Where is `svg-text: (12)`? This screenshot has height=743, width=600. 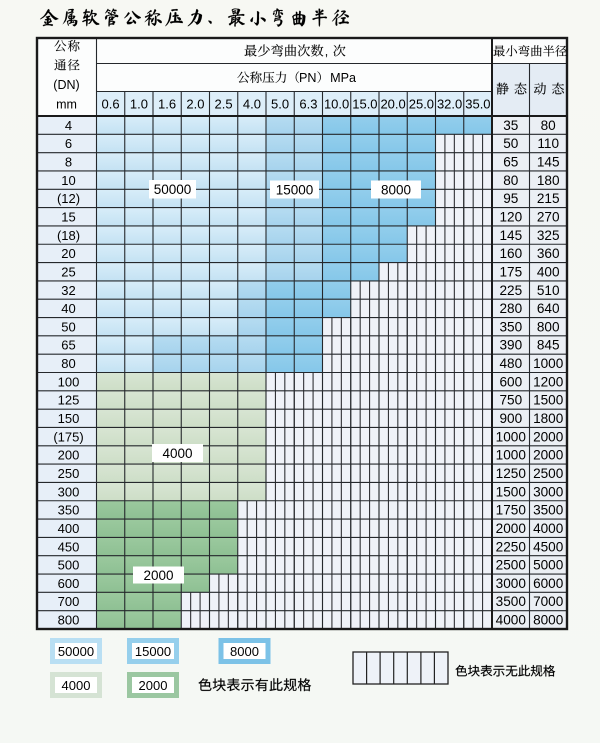
svg-text: (12) is located at coordinates (68, 198).